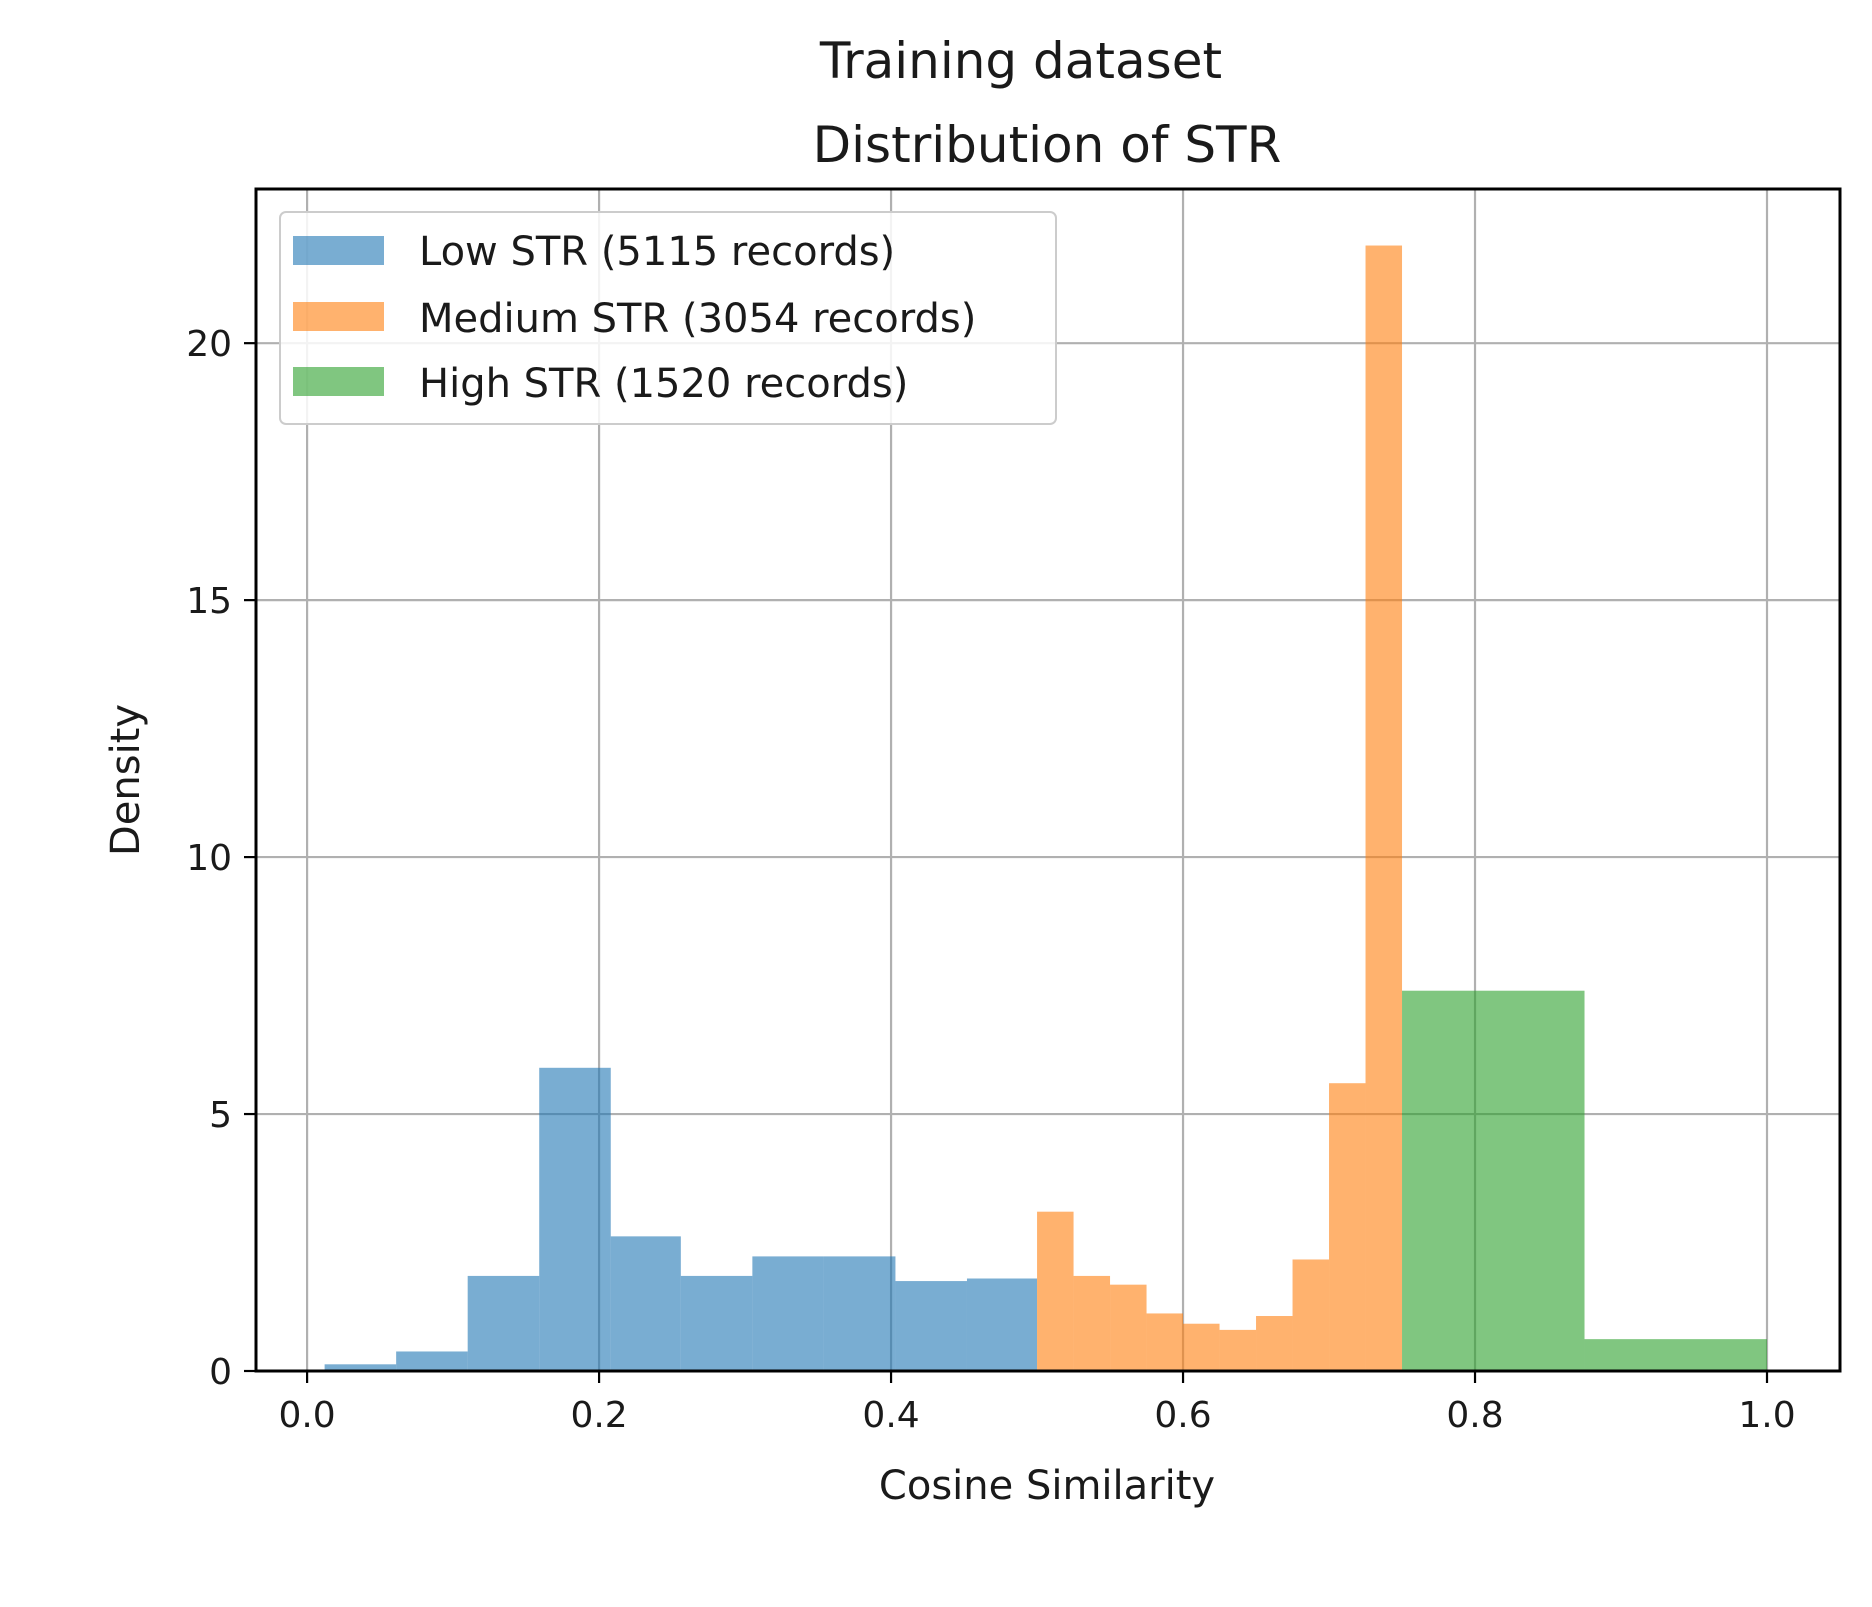 The image size is (1872, 1607). I want to click on x-tick-label: 0.2, so click(598, 1415).